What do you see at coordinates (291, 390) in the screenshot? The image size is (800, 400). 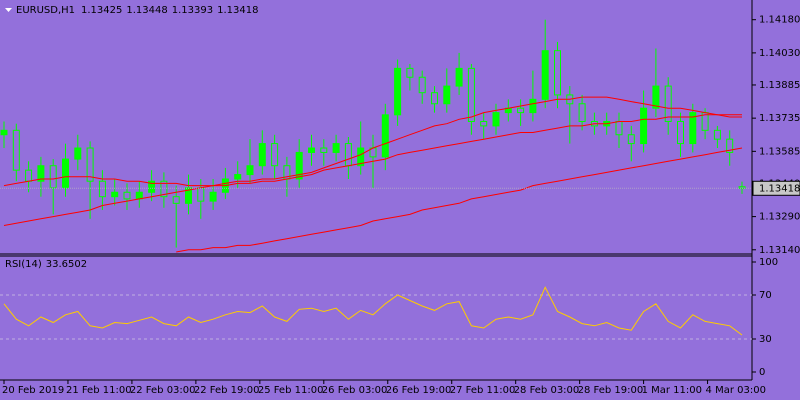 I see `x-tick-label: 25 Feb 11:00` at bounding box center [291, 390].